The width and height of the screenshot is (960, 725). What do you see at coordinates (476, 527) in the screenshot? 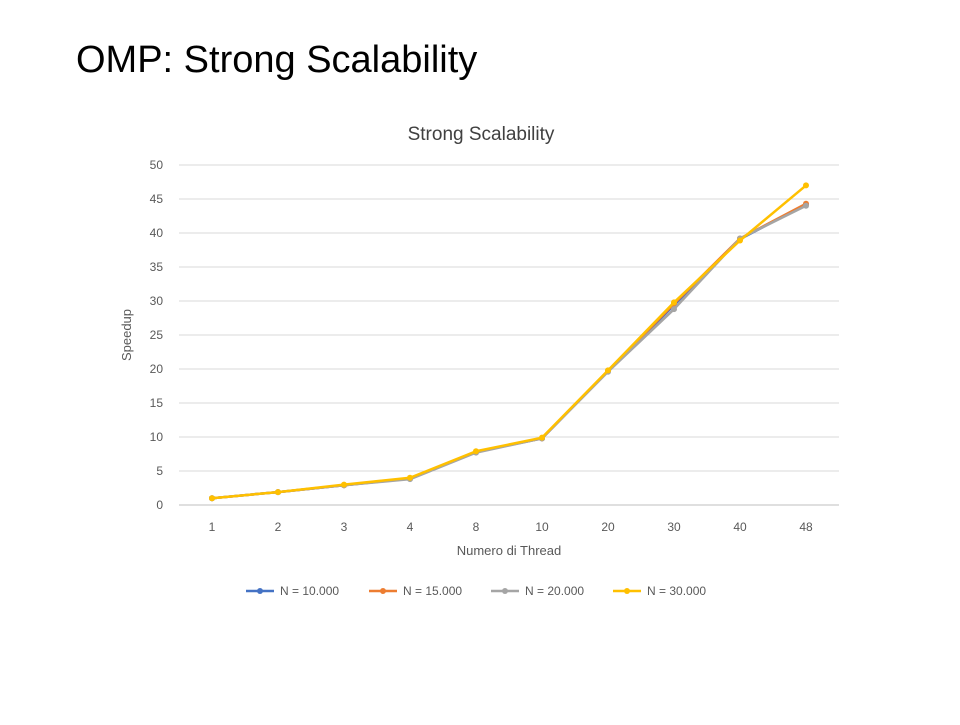
I see `x-tick-label: 8` at bounding box center [476, 527].